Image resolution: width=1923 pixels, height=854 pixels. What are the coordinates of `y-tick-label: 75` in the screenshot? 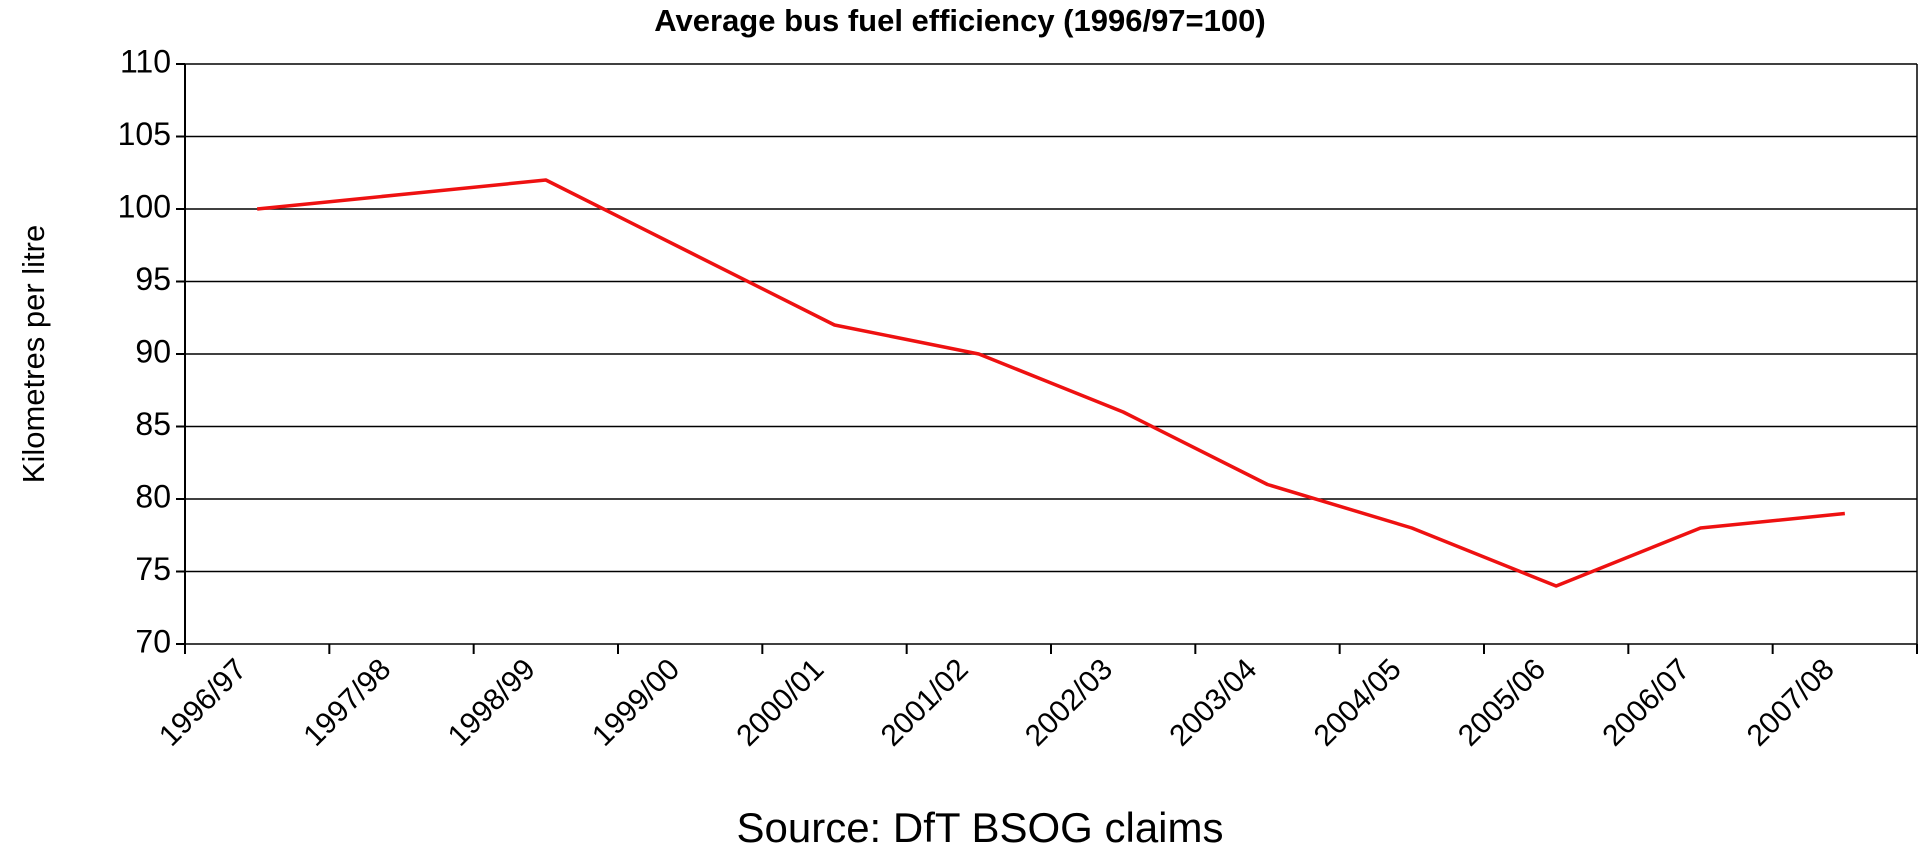 It's located at (153, 569).